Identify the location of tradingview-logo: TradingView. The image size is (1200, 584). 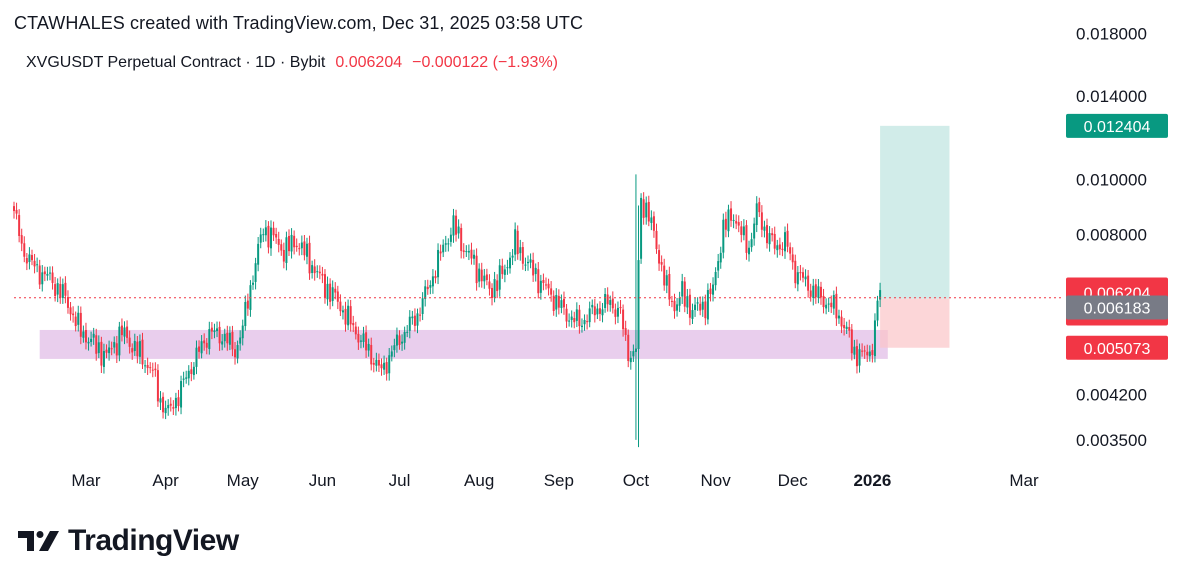
(128, 541).